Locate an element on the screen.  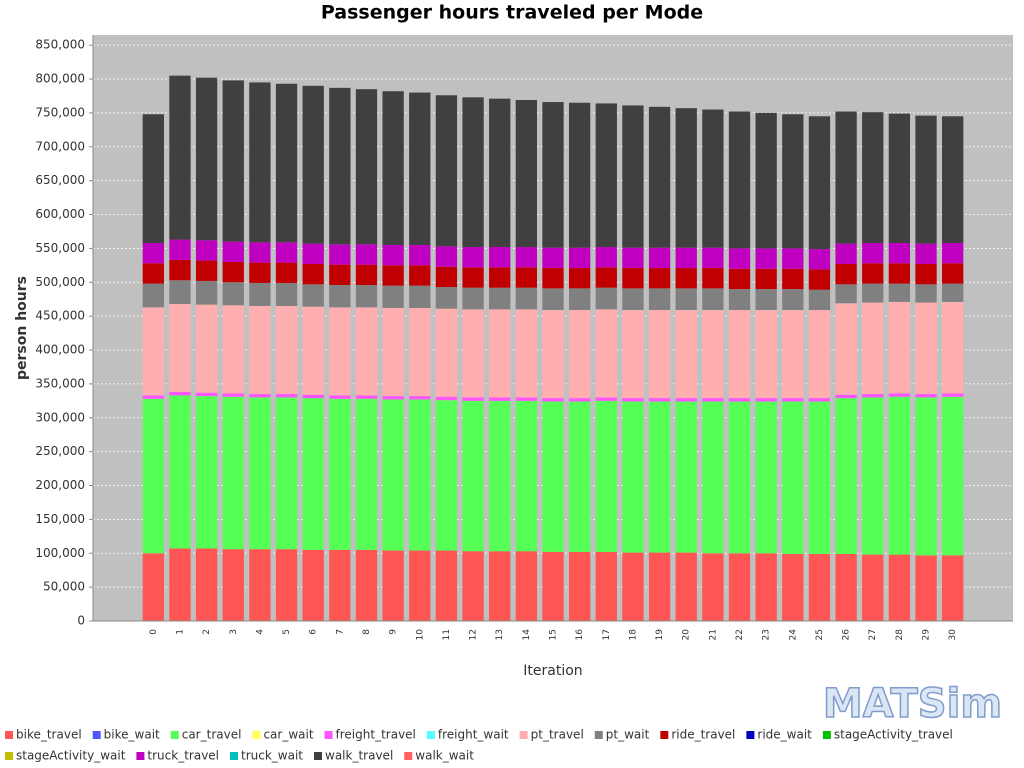
y-tick-label: 750,000 is located at coordinates (60, 112).